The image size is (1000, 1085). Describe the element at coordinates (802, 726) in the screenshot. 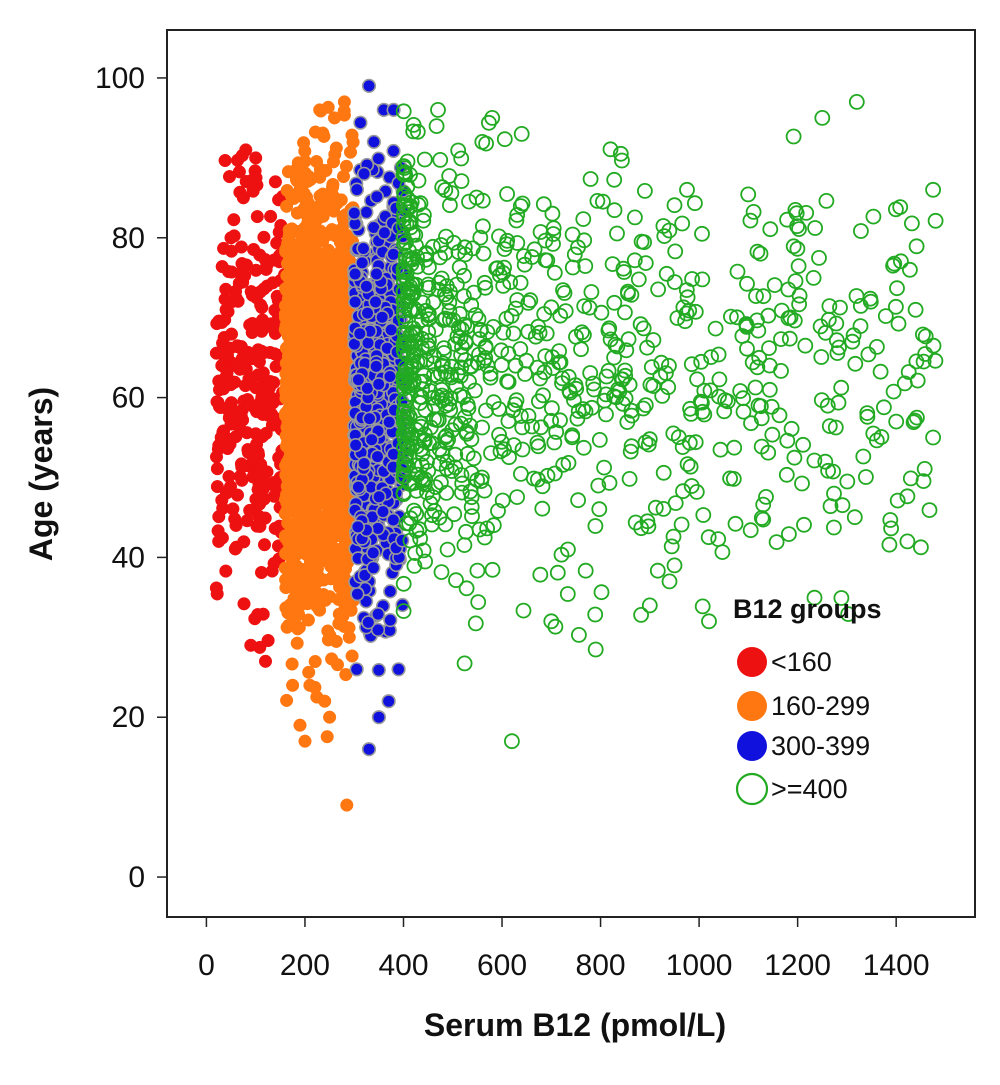

I see `legend-items: <160 160-299 300-399 >=400` at that location.